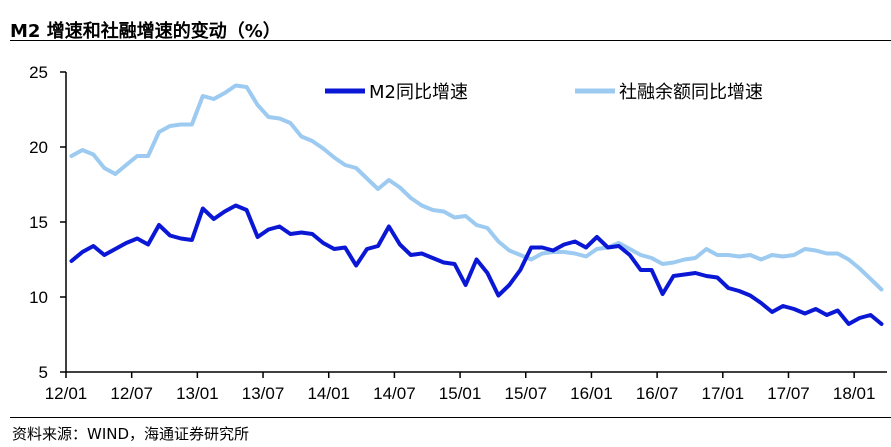 This screenshot has height=447, width=891. I want to click on x-tick-label: 12/07, so click(131, 393).